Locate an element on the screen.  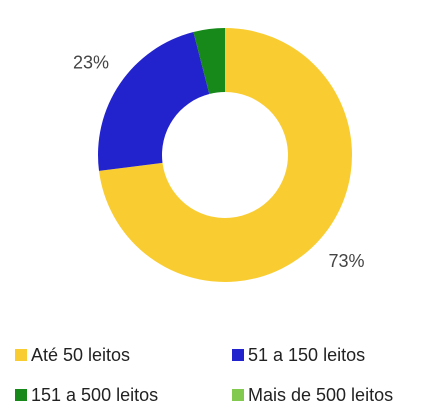
legend-label: Até 50 leitos is located at coordinates (80, 355).